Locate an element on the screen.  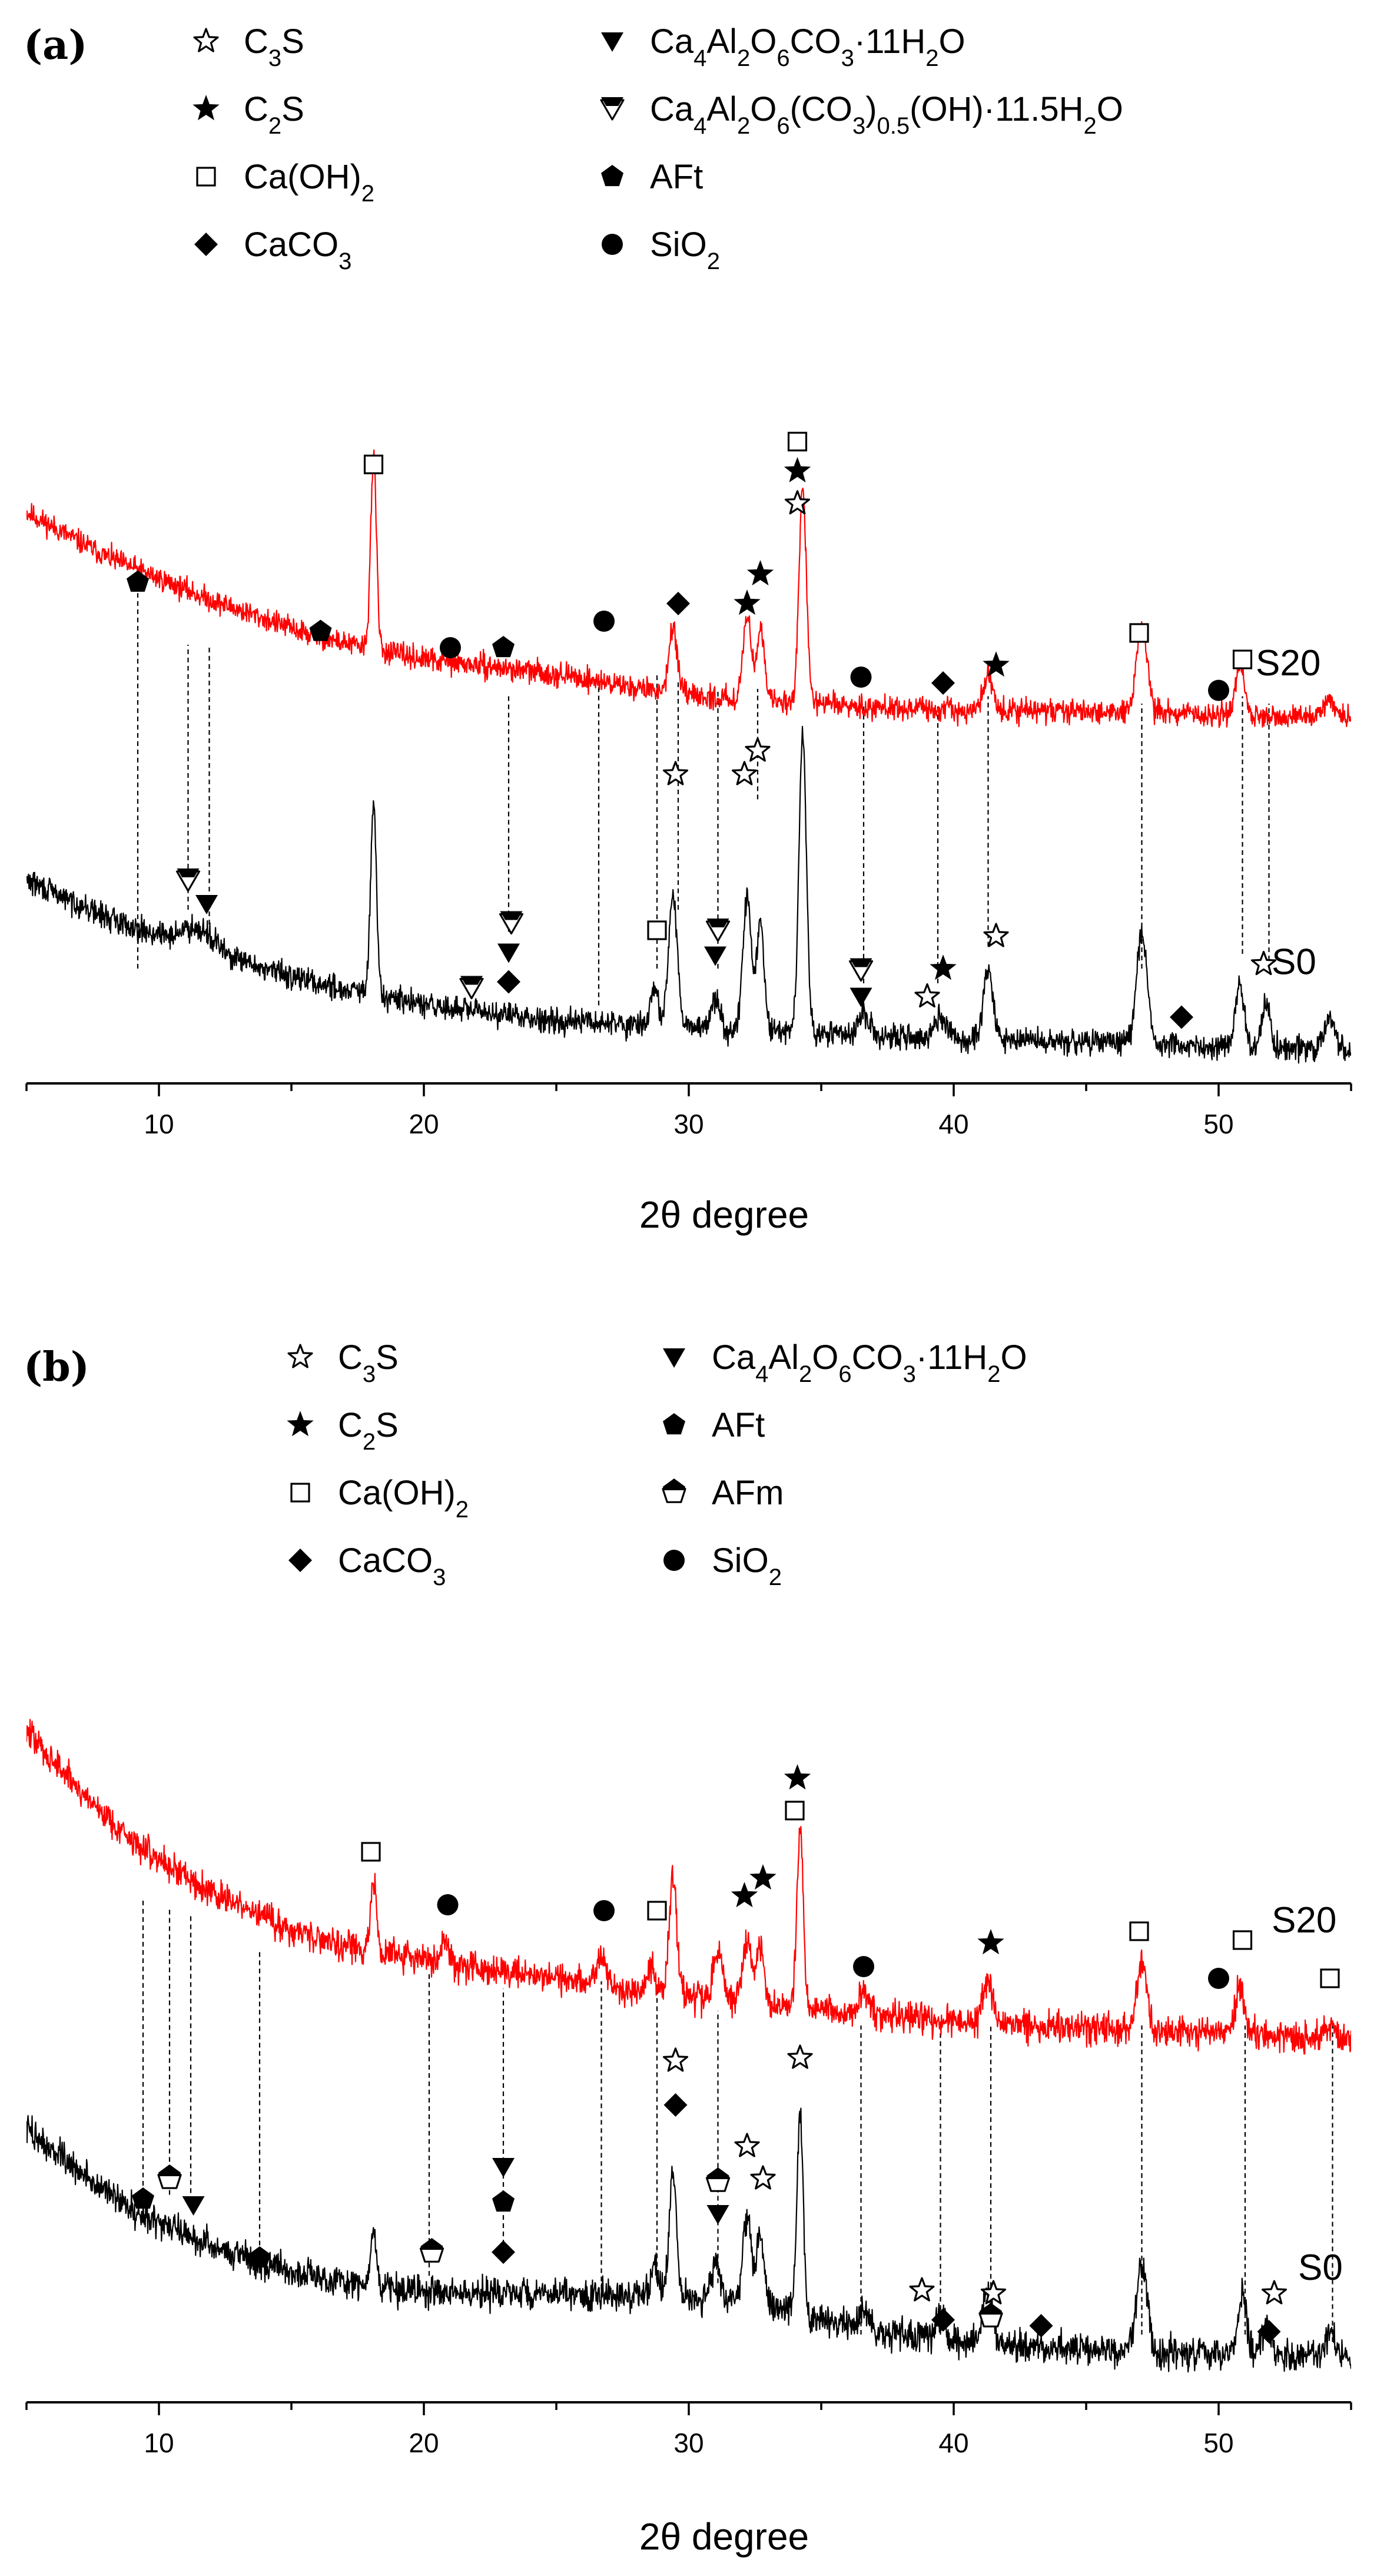
x-ticks-a: 10 20 30 40 50 is located at coordinates (689, 1111).